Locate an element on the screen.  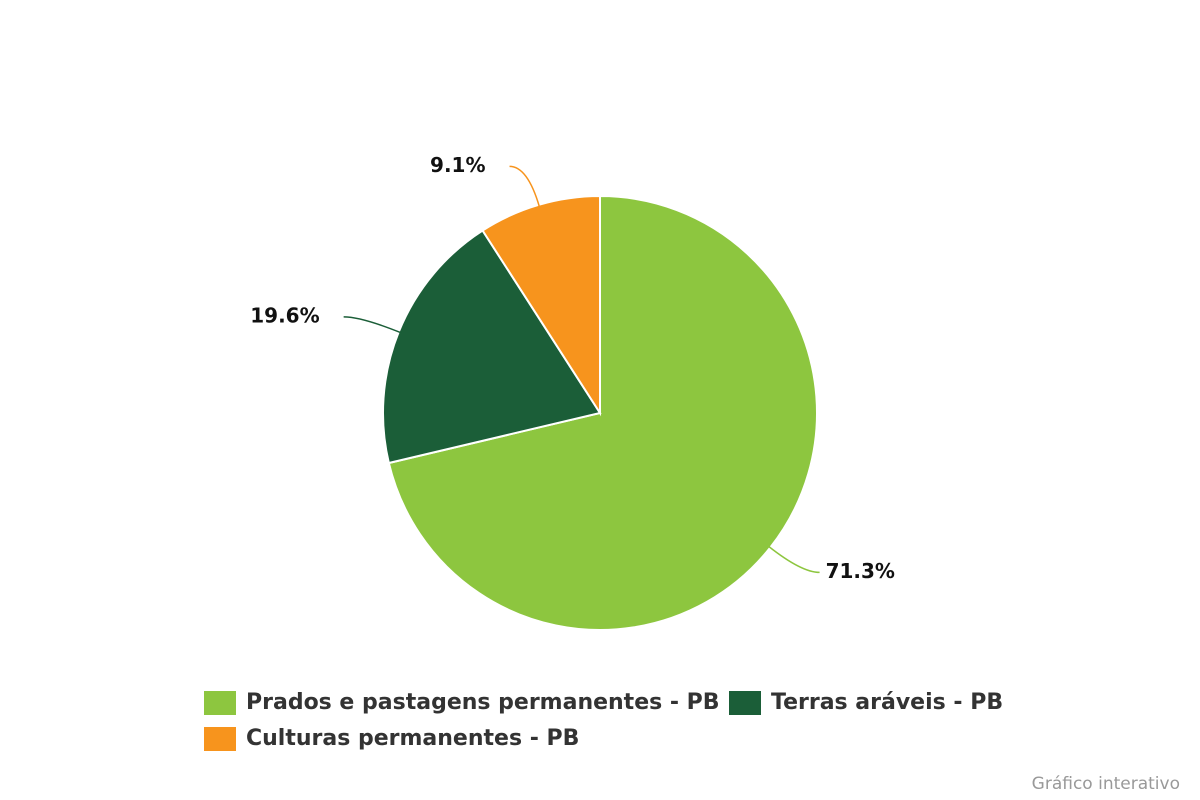
credit: Gráfico interativo is located at coordinates (1106, 784).